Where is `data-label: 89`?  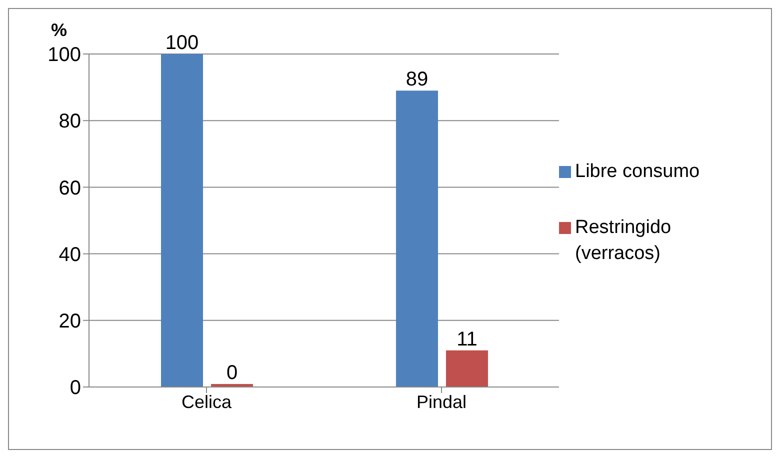
data-label: 89 is located at coordinates (417, 79).